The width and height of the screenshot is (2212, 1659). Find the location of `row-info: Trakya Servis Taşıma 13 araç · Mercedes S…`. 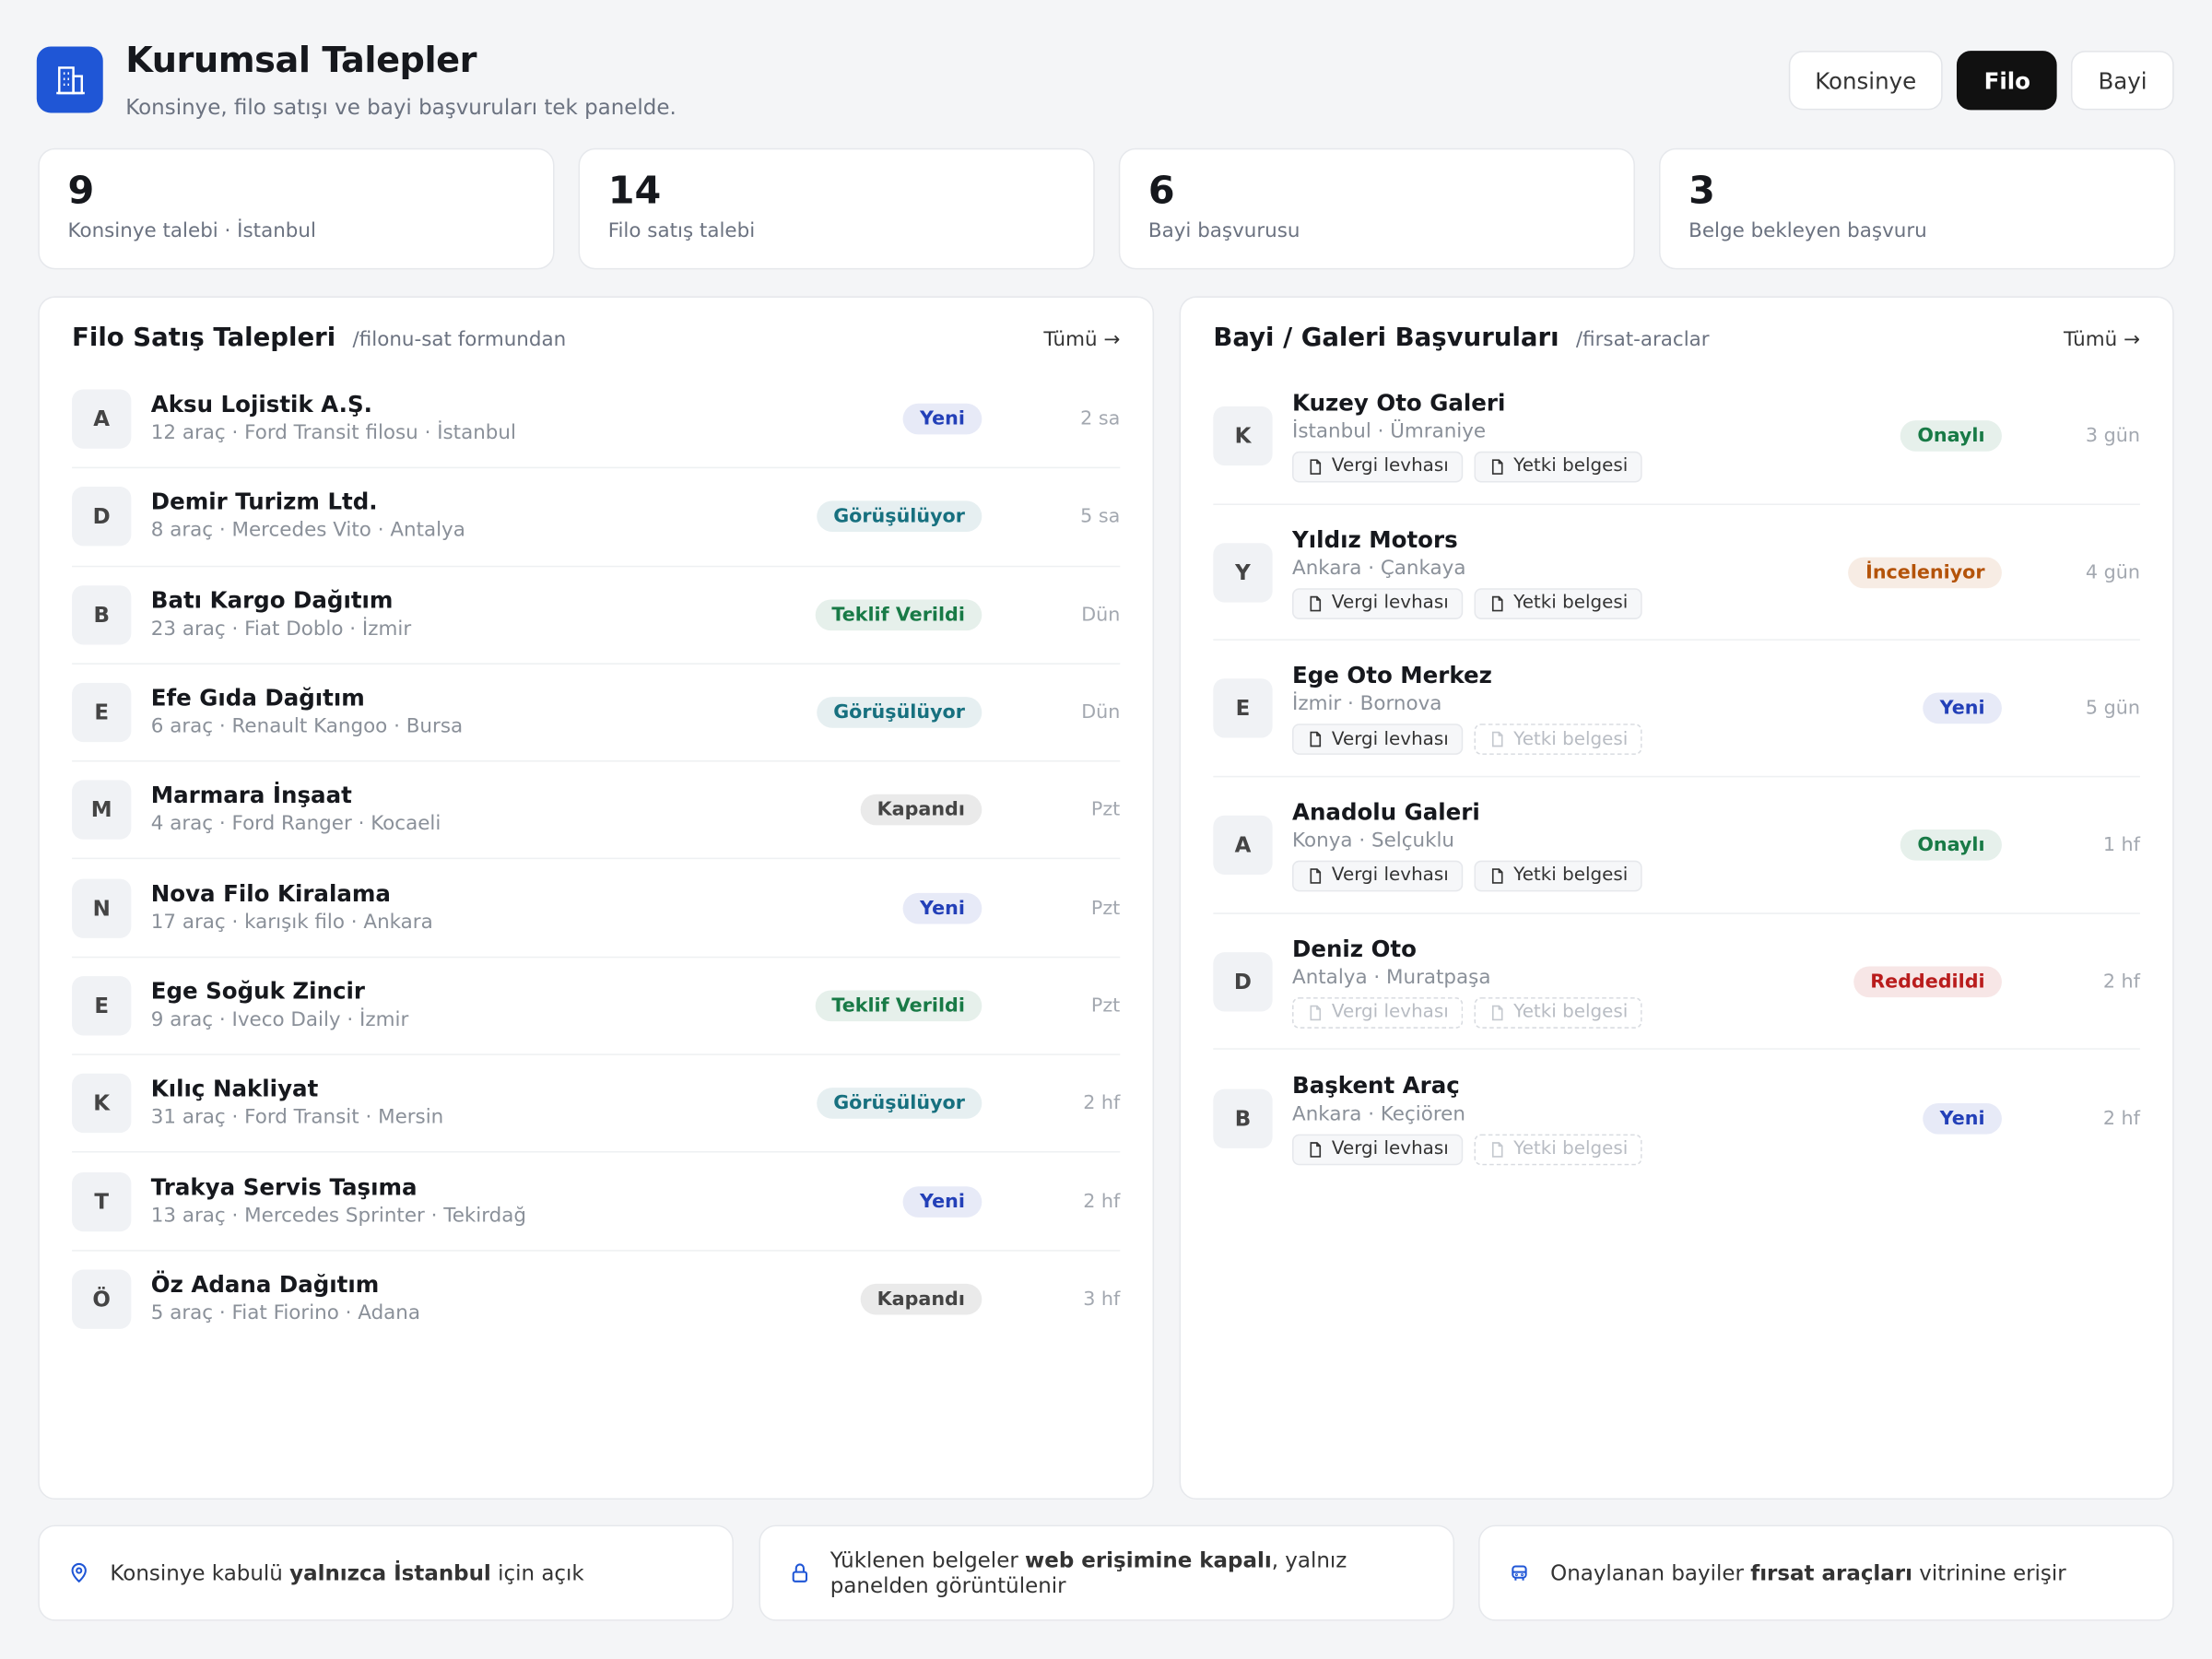

row-info: Trakya Servis Taşıma 13 araç · Mercedes S… is located at coordinates (527, 1201).